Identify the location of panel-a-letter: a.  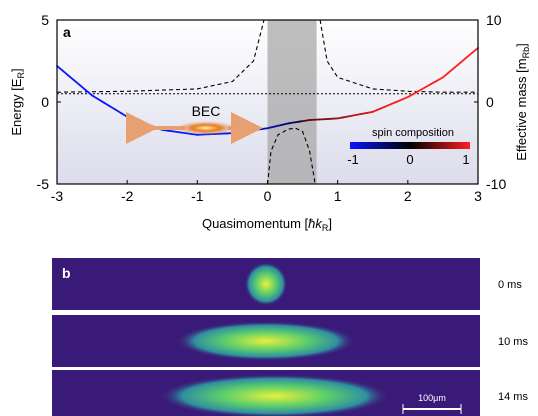
(67, 32).